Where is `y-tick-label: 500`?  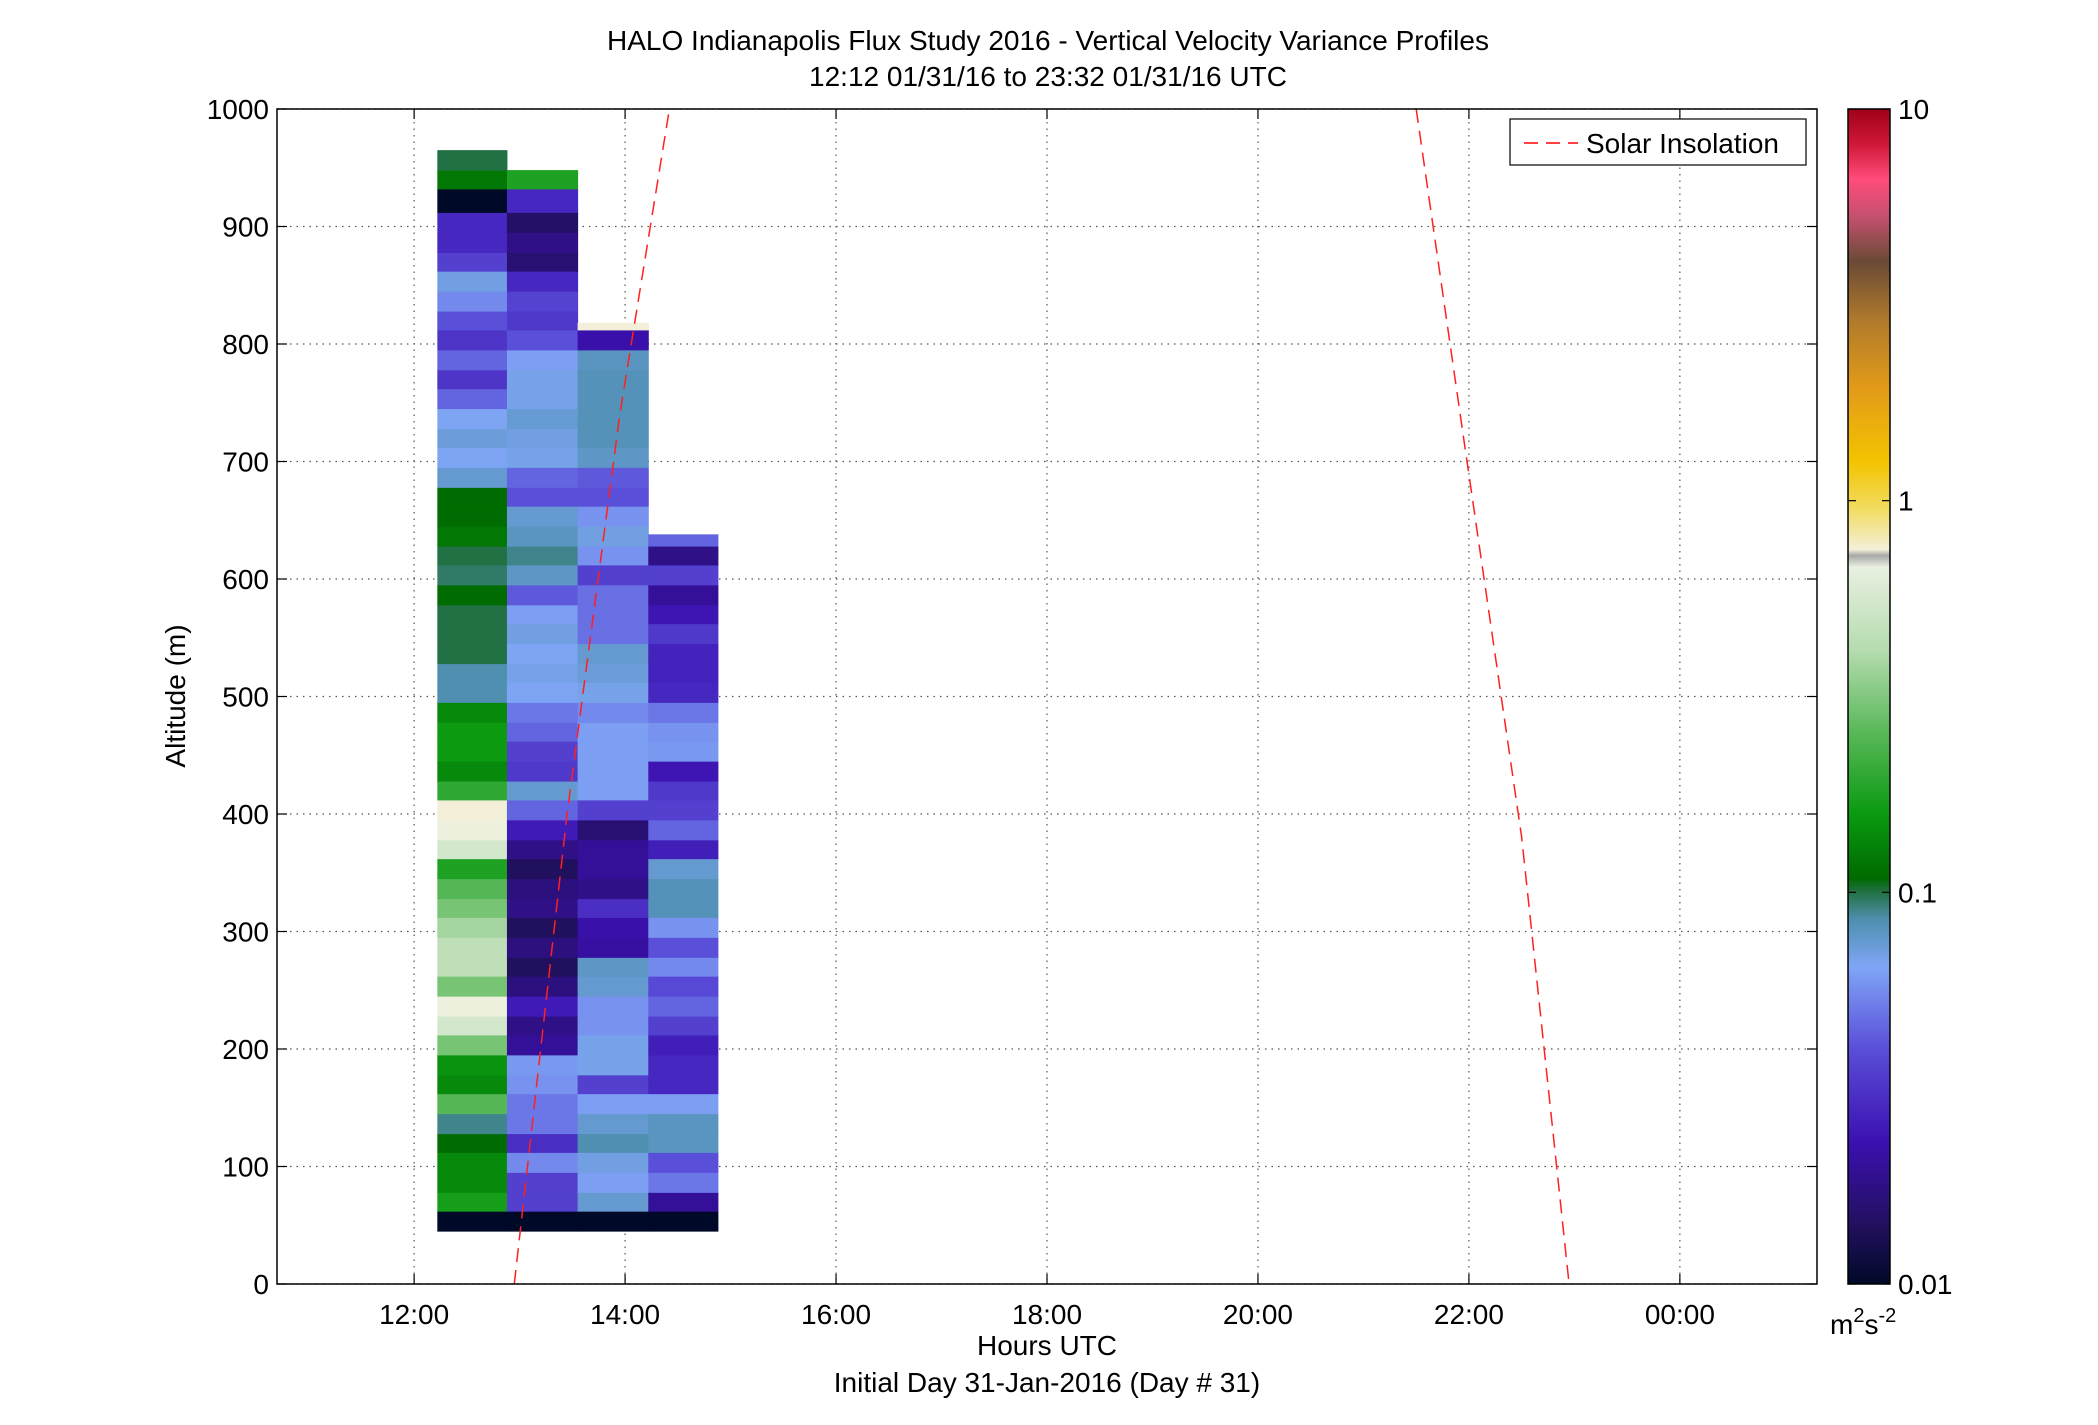
y-tick-label: 500 is located at coordinates (245, 697).